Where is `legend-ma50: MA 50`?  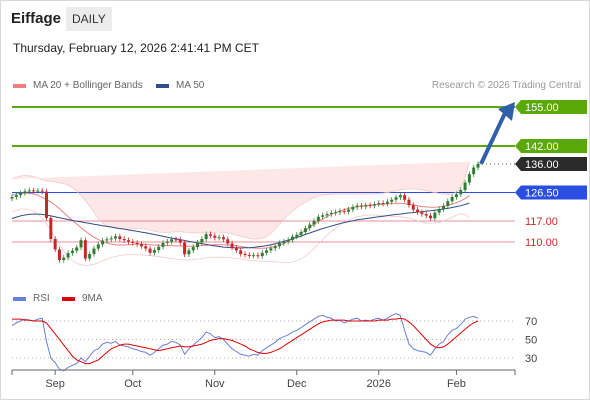
legend-ma50: MA 50 is located at coordinates (180, 85).